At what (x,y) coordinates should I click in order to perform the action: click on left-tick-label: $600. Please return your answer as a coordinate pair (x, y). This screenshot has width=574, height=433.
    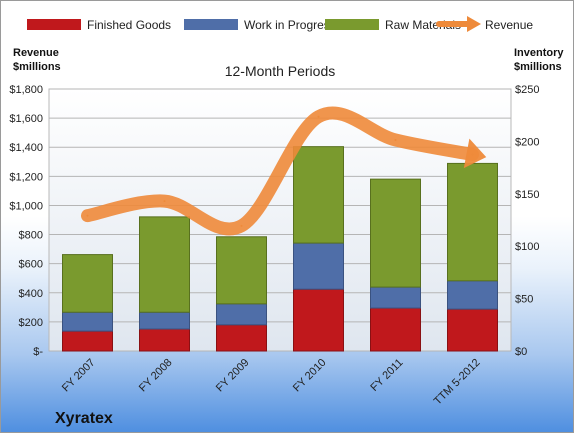
    Looking at the image, I should click on (31, 265).